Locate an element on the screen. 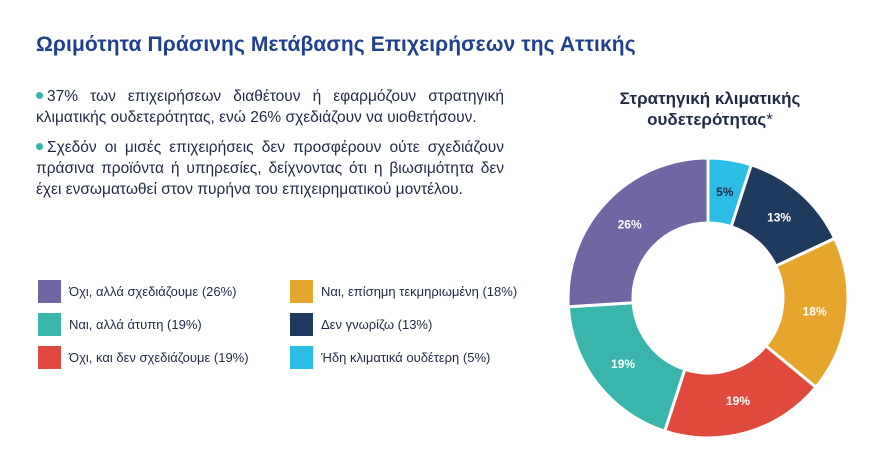 The width and height of the screenshot is (880, 456). legend-item: Ναι, αλλά άτυπη (19%) is located at coordinates (164, 324).